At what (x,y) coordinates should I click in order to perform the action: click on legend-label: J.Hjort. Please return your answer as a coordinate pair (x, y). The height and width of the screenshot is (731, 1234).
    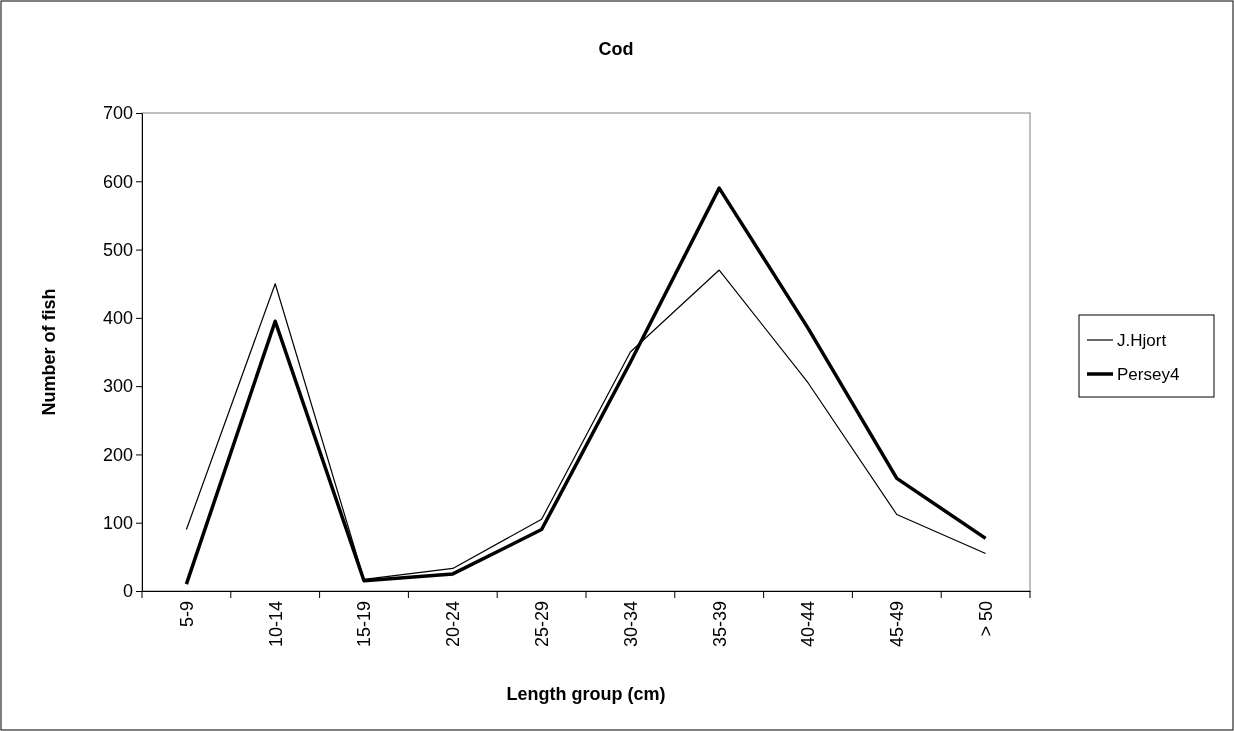
    Looking at the image, I should click on (1142, 340).